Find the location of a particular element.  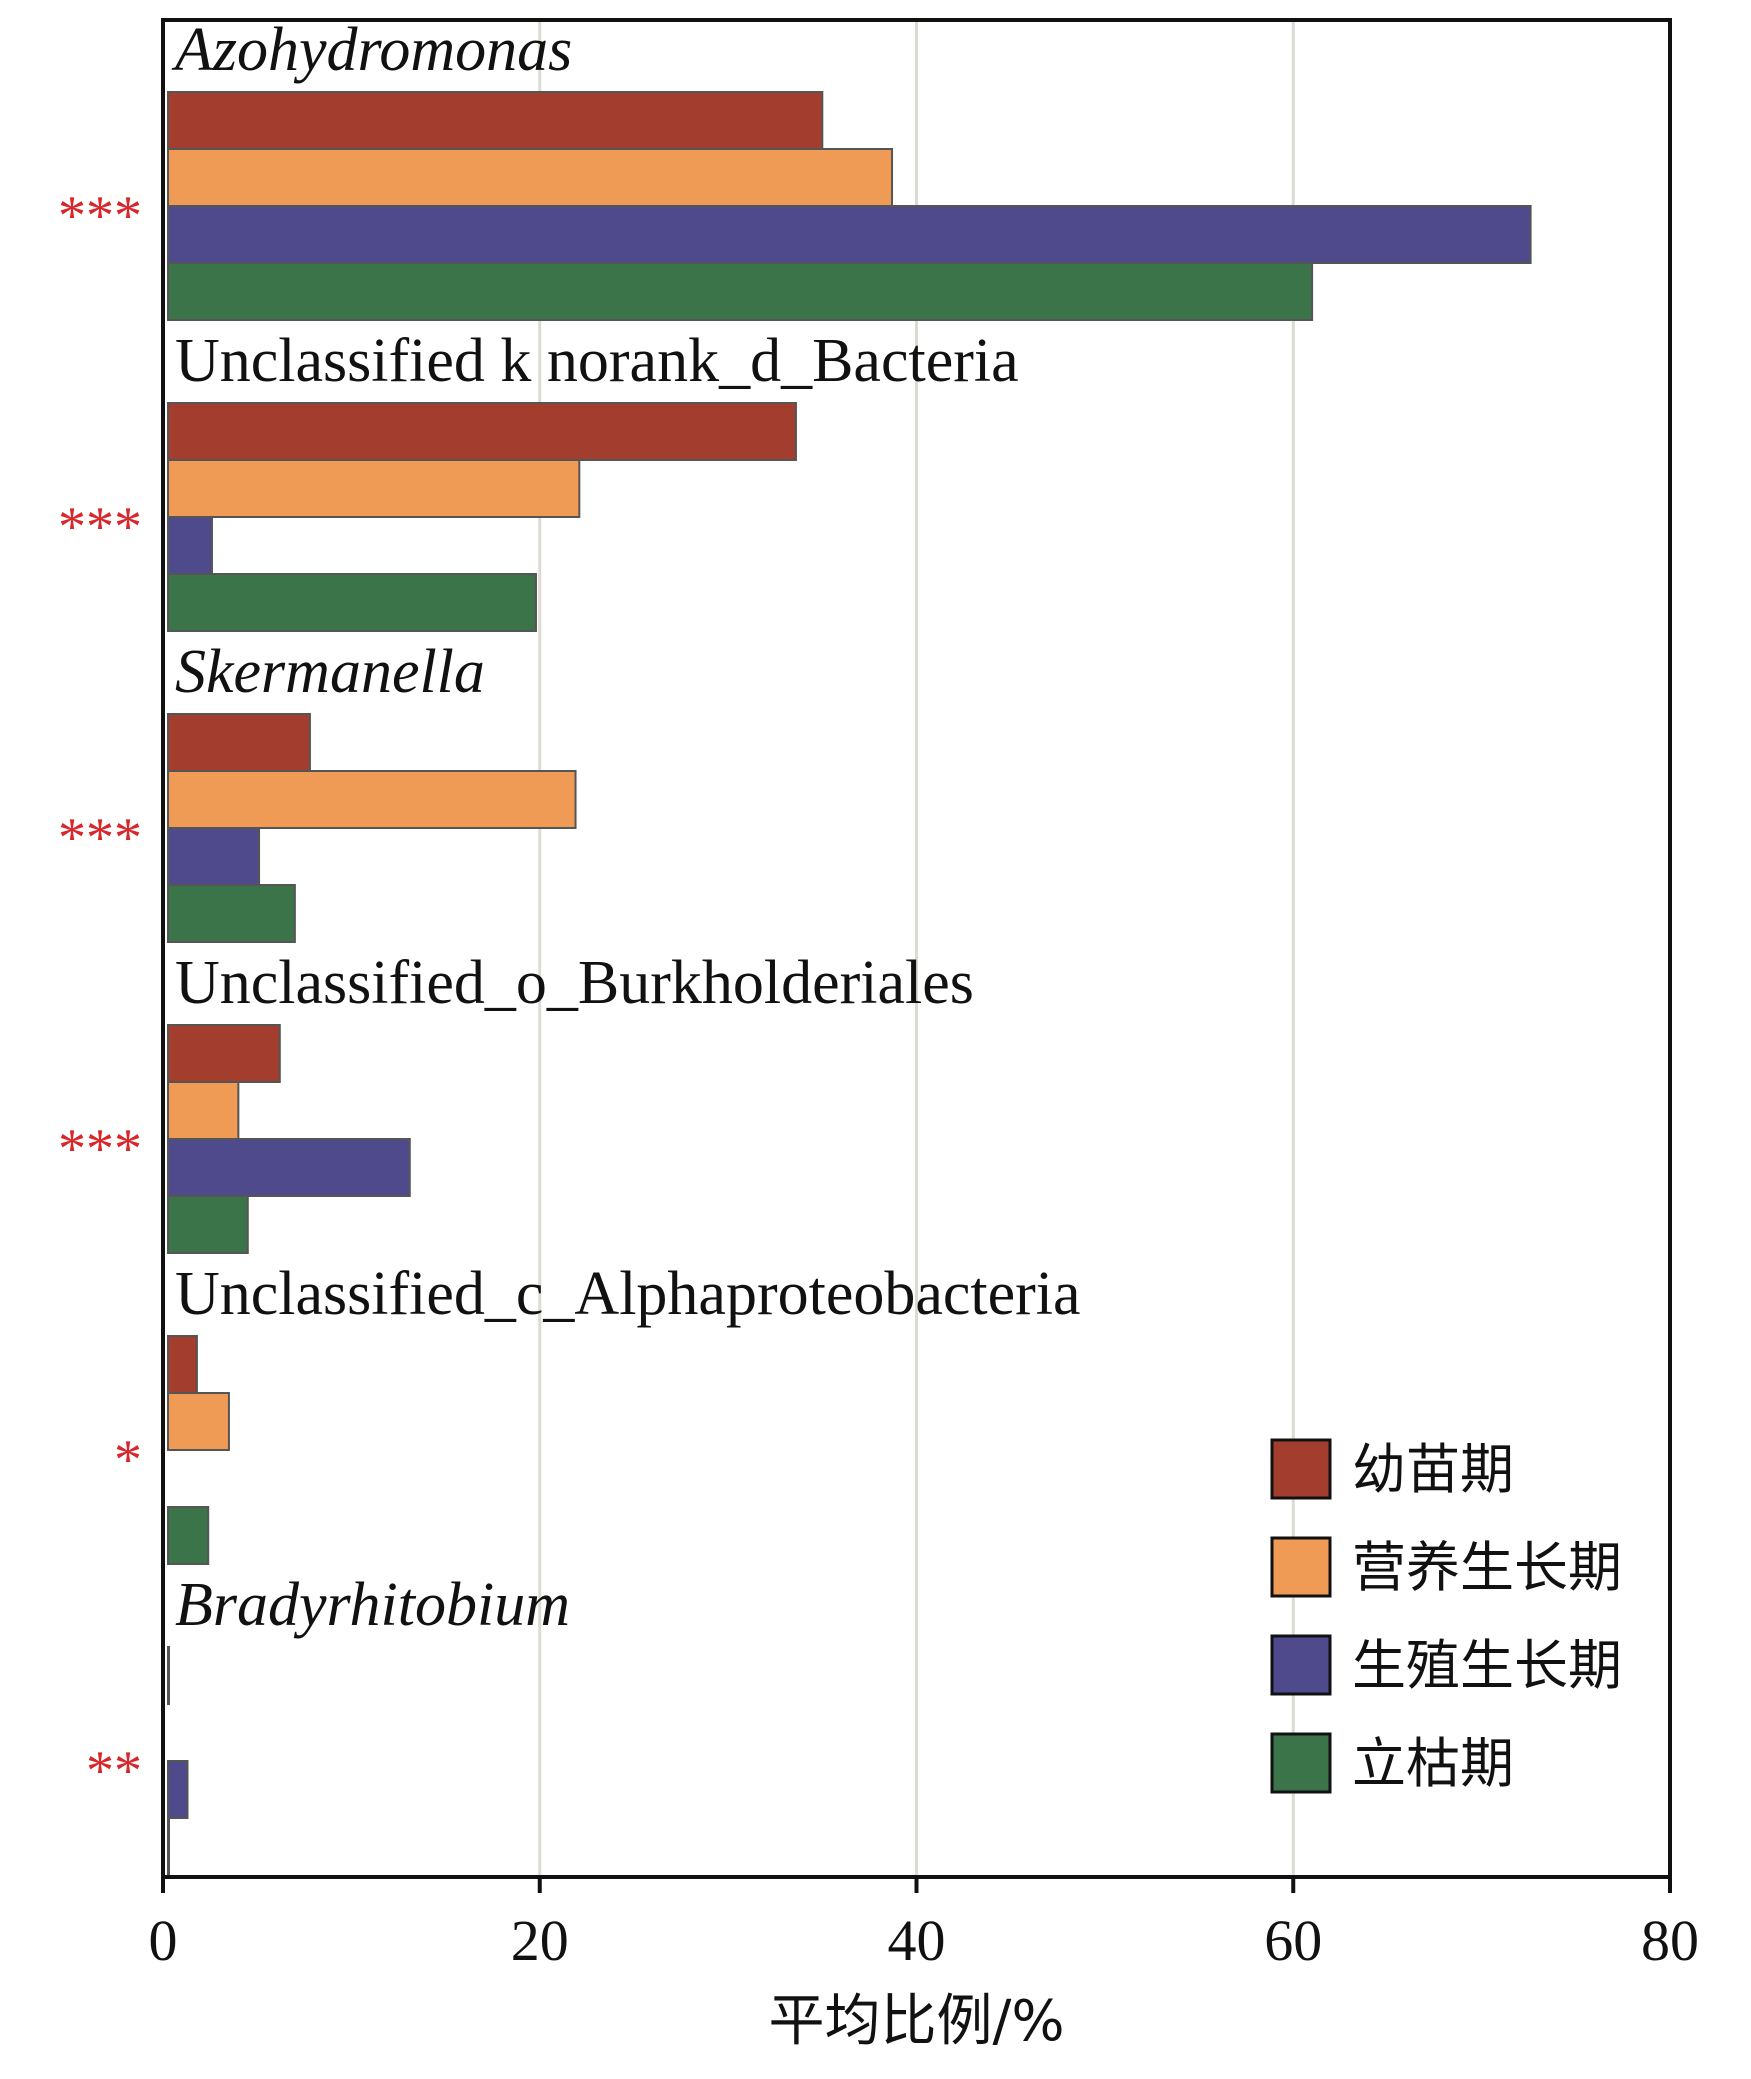

category-label: Bradyrhitobium is located at coordinates (372, 1605).